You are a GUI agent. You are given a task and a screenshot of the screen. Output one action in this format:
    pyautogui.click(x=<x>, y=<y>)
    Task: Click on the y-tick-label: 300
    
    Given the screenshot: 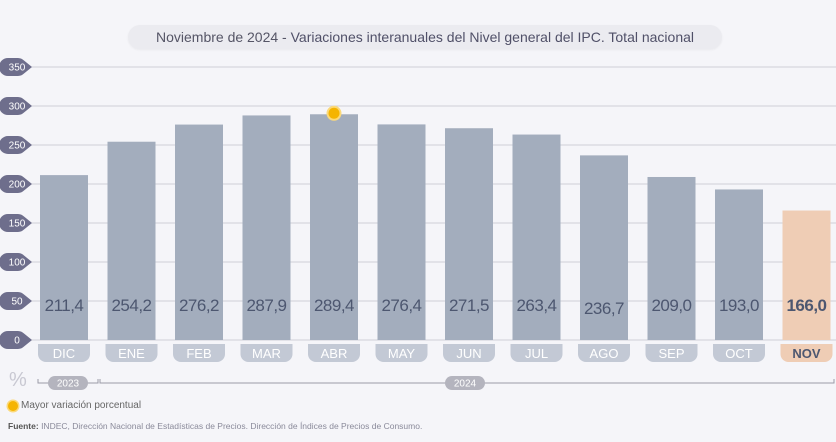 What is the action you would take?
    pyautogui.click(x=17, y=107)
    